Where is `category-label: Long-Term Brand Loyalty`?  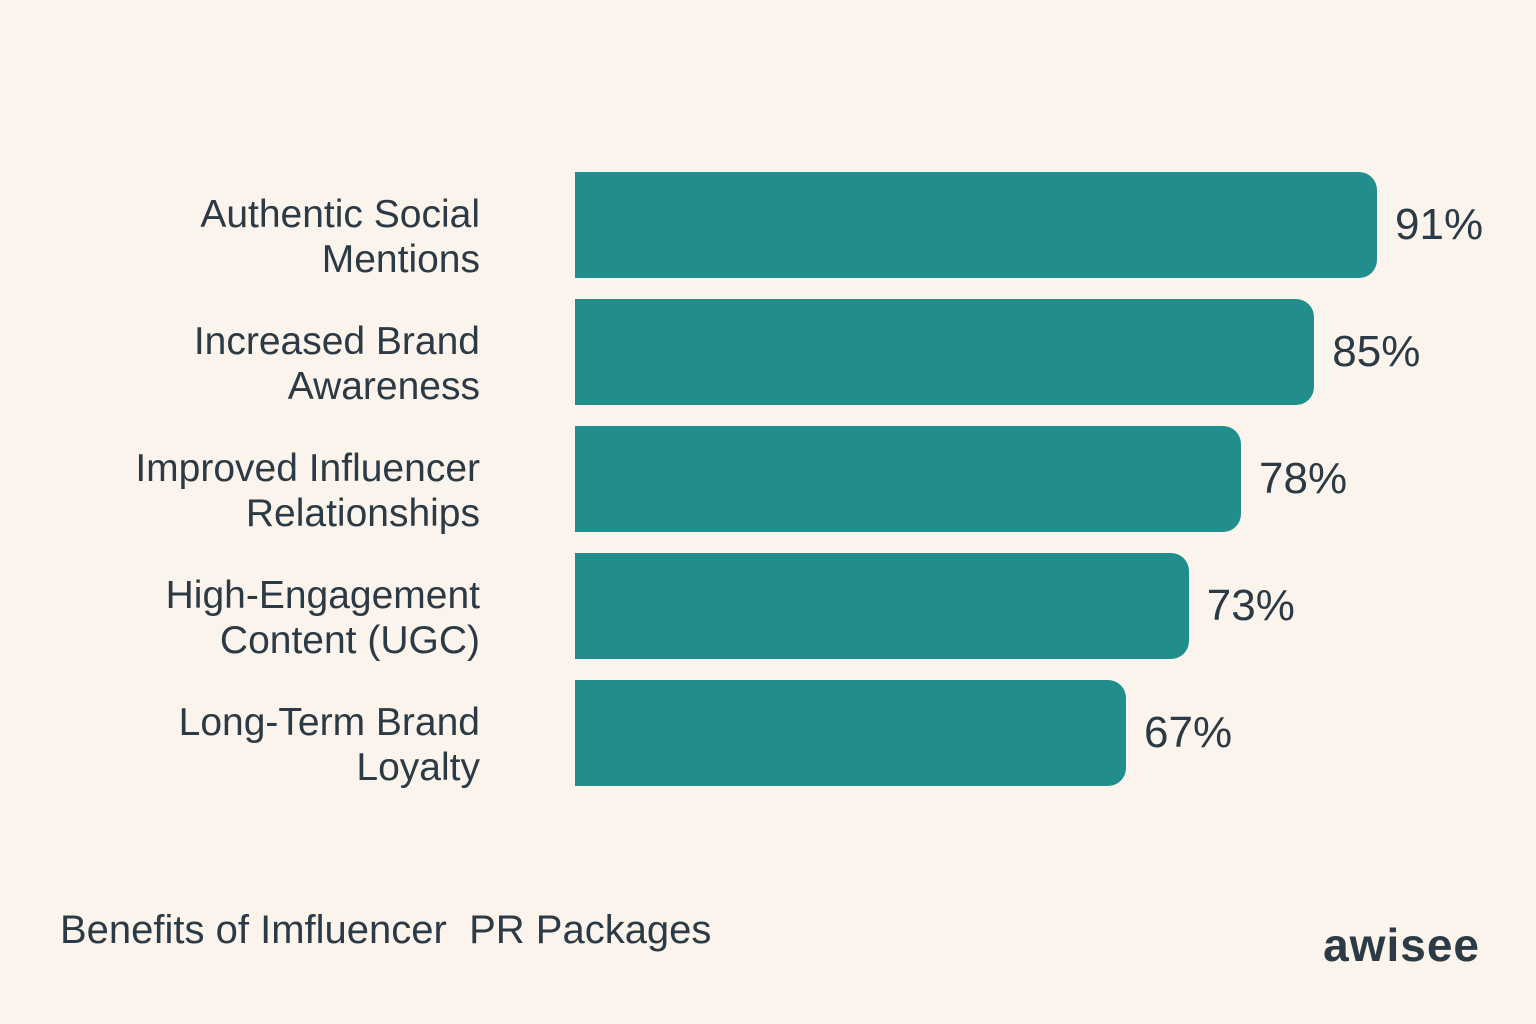 category-label: Long-Term Brand Loyalty is located at coordinates (329, 745).